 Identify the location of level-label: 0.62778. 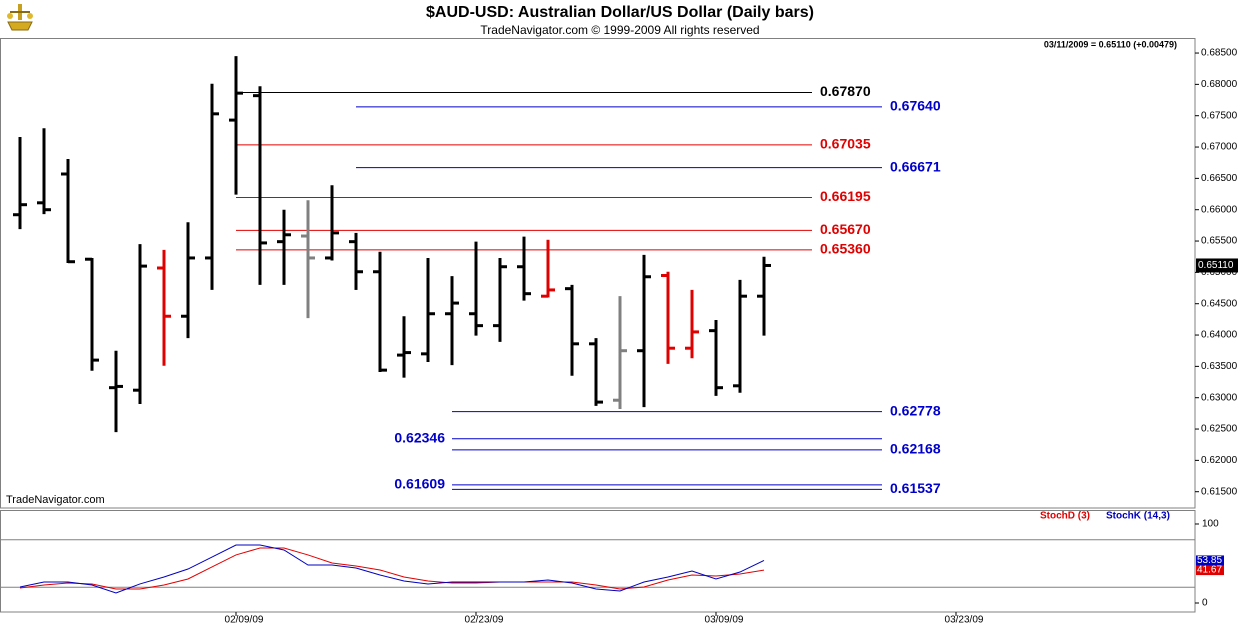
(915, 410).